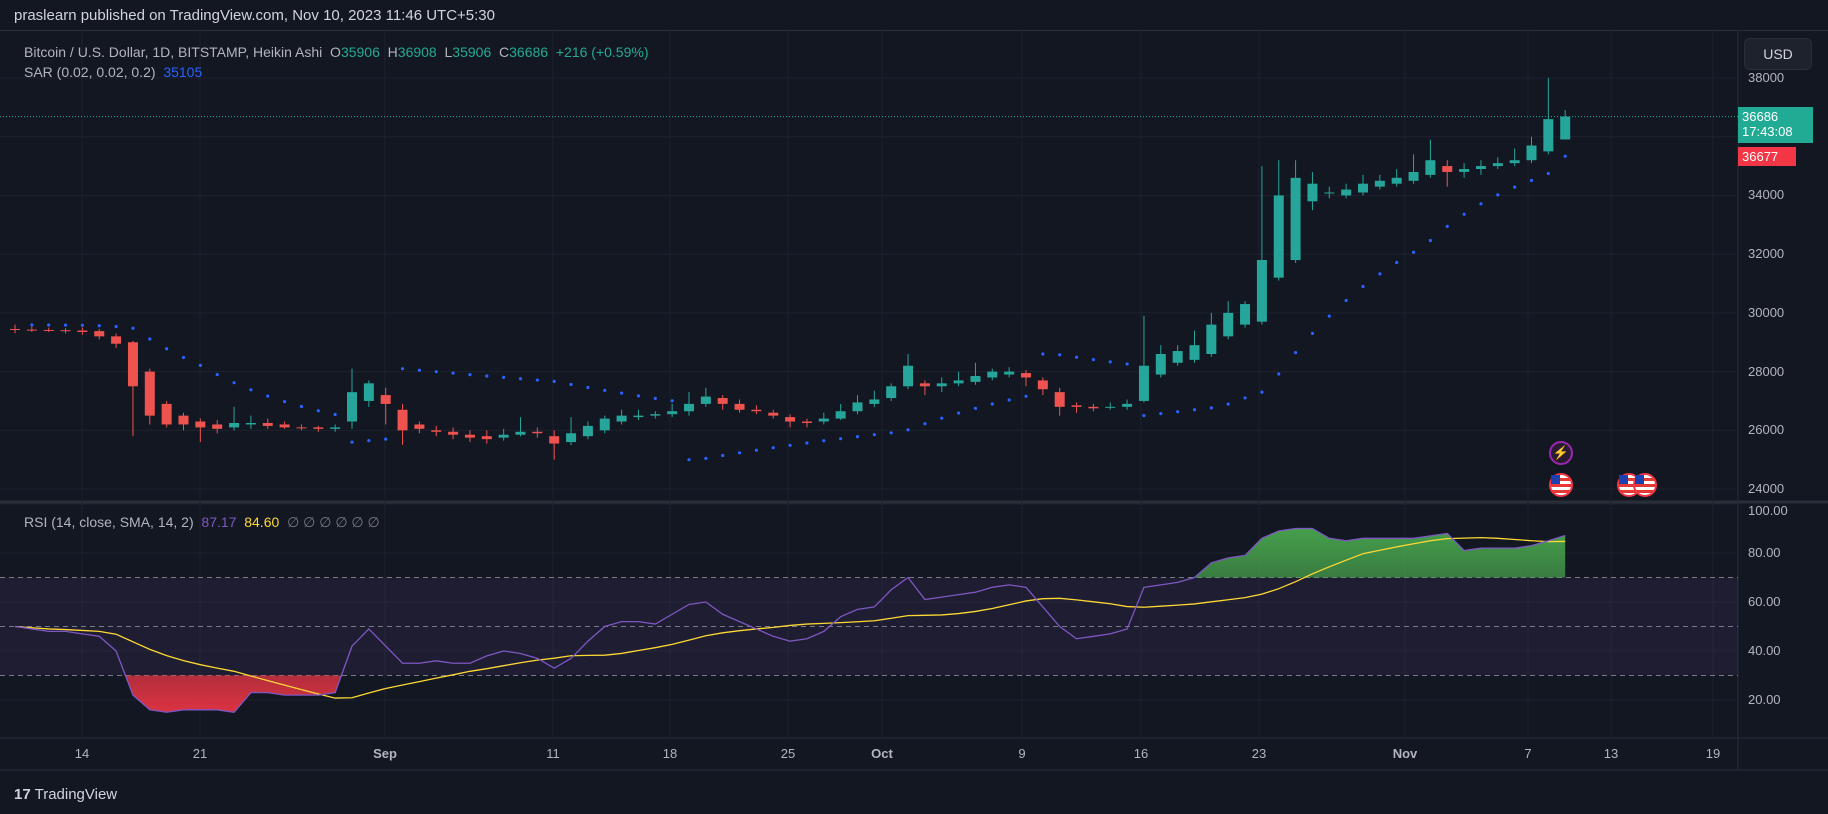 Image resolution: width=1828 pixels, height=814 pixels. What do you see at coordinates (200, 753) in the screenshot?
I see `time-label: 21` at bounding box center [200, 753].